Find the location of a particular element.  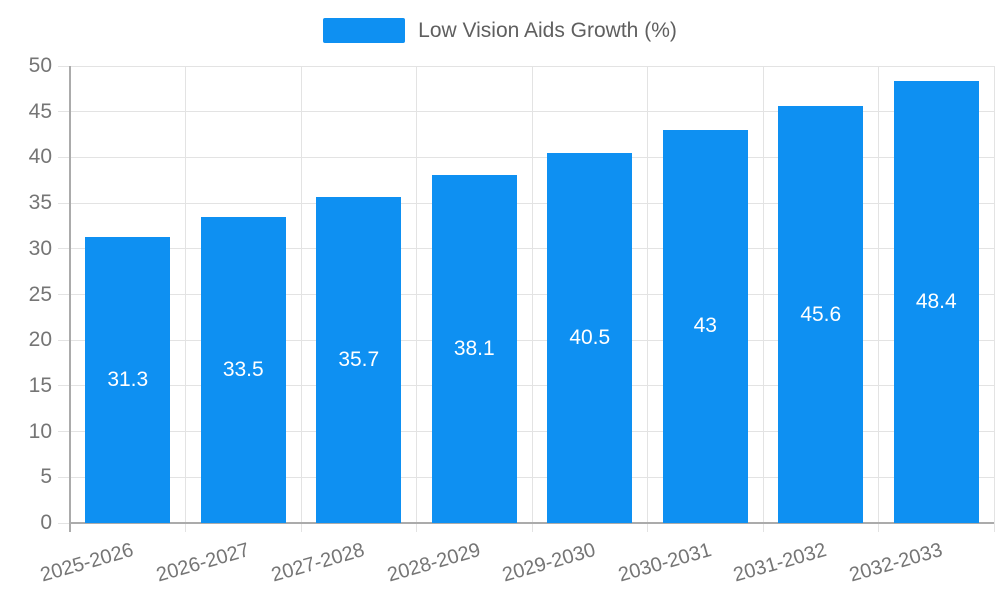

y-axis-tick-label: 30 is located at coordinates (40, 248).